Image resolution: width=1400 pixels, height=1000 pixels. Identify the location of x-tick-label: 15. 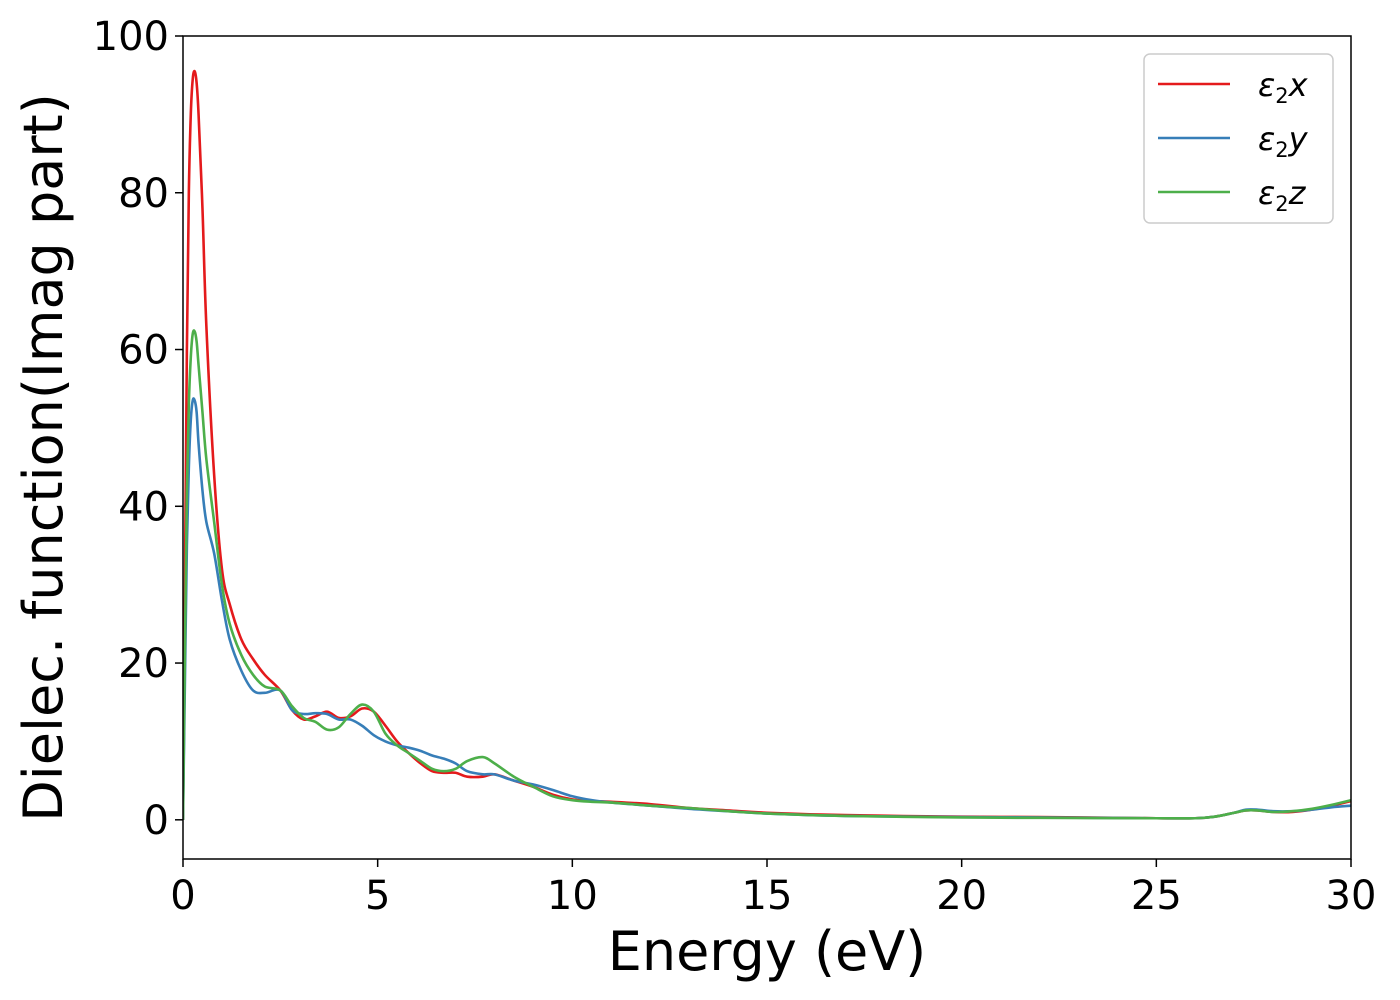
(767, 896).